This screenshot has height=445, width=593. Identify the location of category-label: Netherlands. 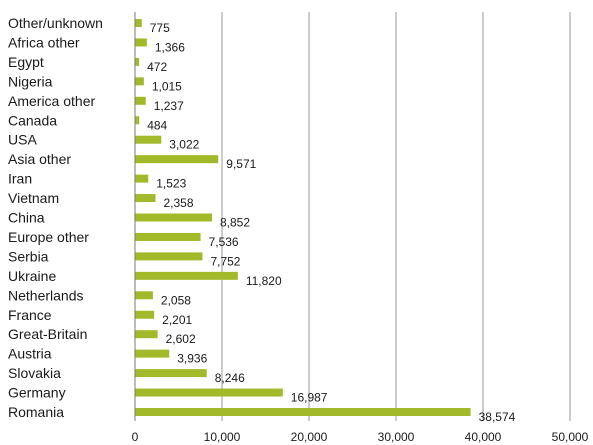
(46, 295).